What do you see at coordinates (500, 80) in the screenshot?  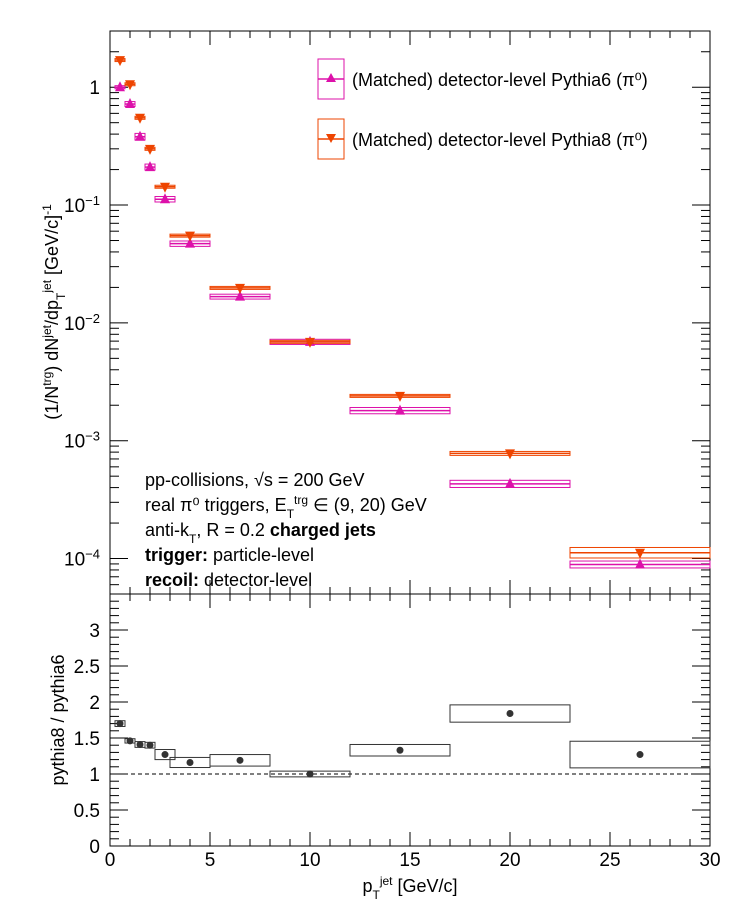 I see `legend-label-pythia6: (Matched) detector-level Pythia6 (π⁰)` at bounding box center [500, 80].